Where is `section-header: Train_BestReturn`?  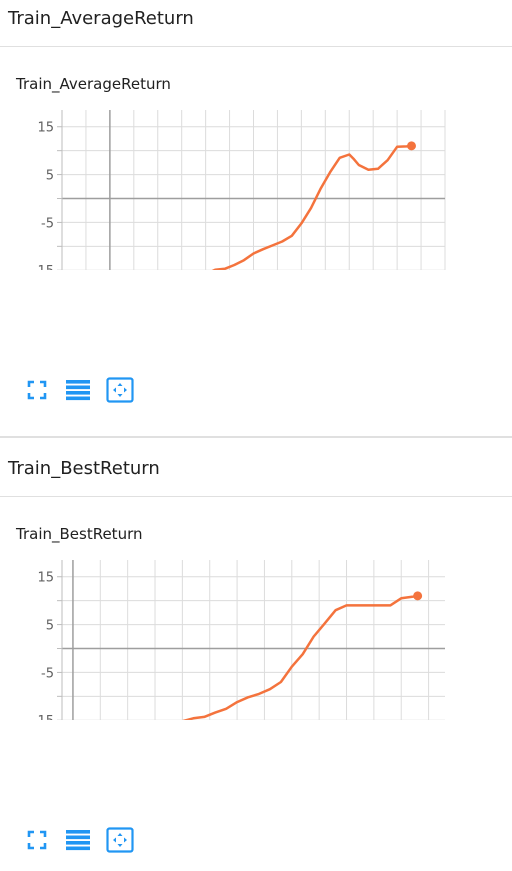 section-header: Train_BestReturn is located at coordinates (256, 473).